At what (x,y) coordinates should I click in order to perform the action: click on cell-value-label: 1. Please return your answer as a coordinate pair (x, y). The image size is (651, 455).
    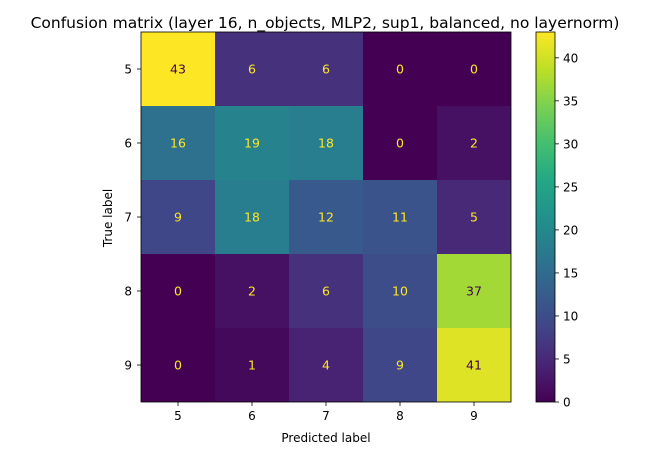
    Looking at the image, I should click on (252, 365).